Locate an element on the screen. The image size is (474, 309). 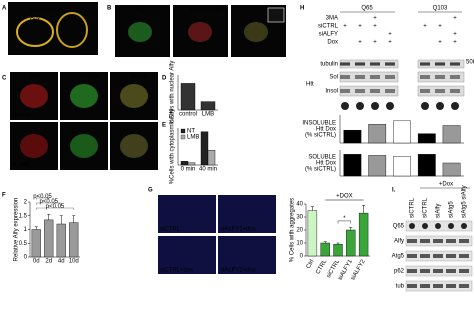
lane-label: siAtg5 siAlfy is located at coordinates (465, 201).